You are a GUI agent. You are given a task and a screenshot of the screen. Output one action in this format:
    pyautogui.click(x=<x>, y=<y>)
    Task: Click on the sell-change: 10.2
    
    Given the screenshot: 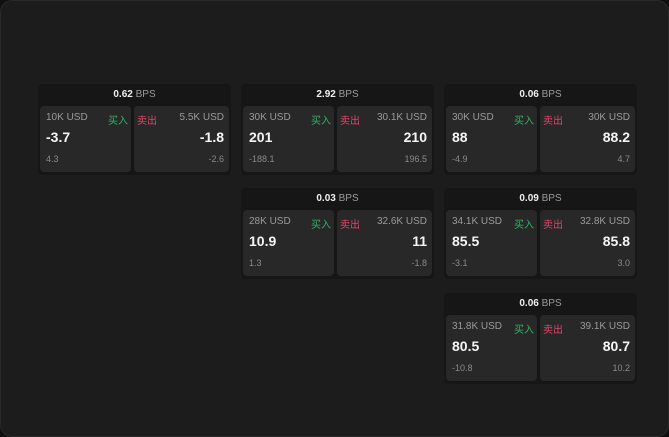 What is the action you would take?
    pyautogui.click(x=621, y=368)
    